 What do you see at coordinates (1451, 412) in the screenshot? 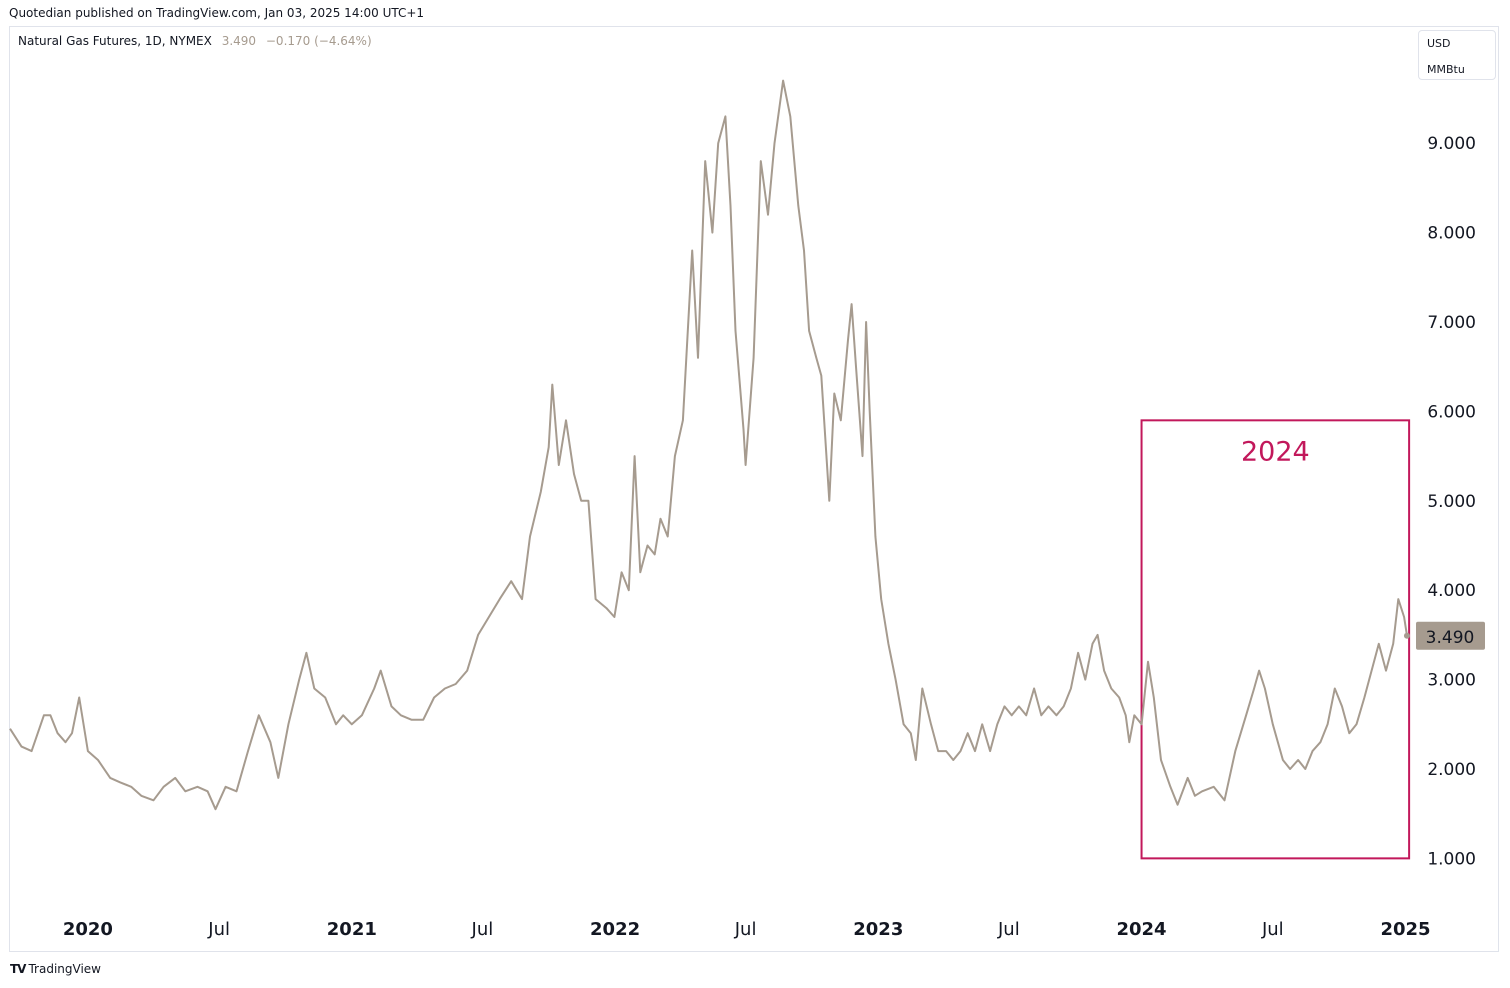
I see `y-tick-label: 6.000` at bounding box center [1451, 412].